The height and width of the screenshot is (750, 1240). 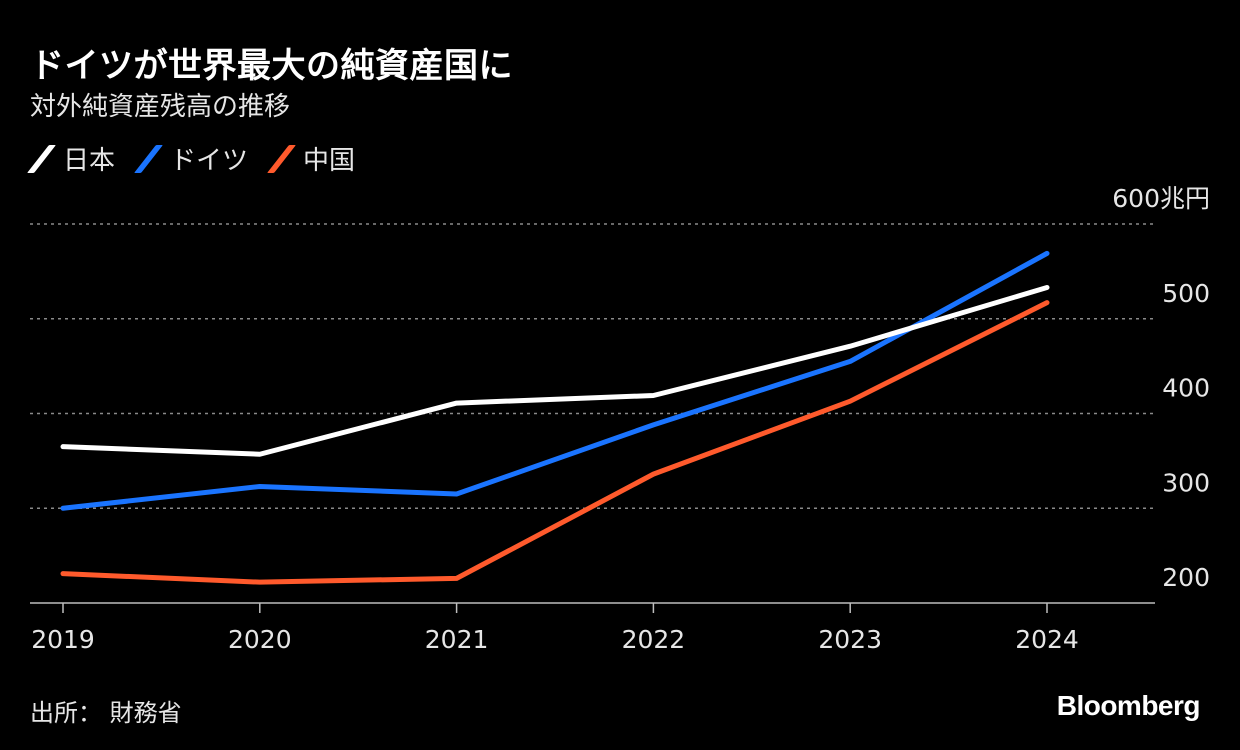 What do you see at coordinates (260, 639) in the screenshot?
I see `x-tick-label-2020: 2020` at bounding box center [260, 639].